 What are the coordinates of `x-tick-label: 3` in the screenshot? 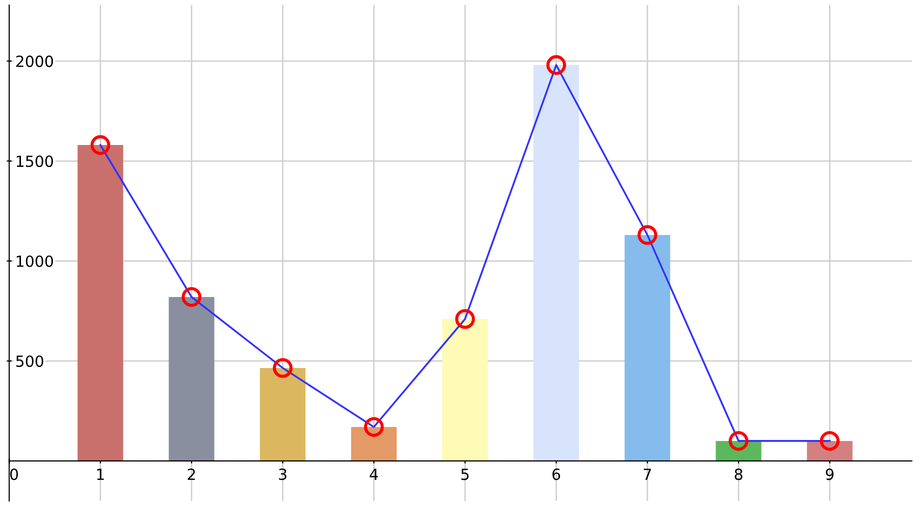 It's located at (282, 474).